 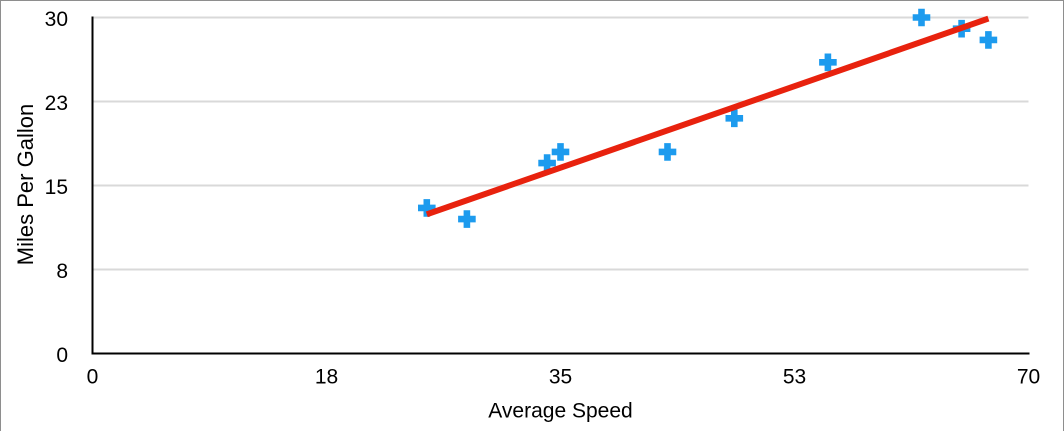 What do you see at coordinates (794, 377) in the screenshot?
I see `svg-text: 53` at bounding box center [794, 377].